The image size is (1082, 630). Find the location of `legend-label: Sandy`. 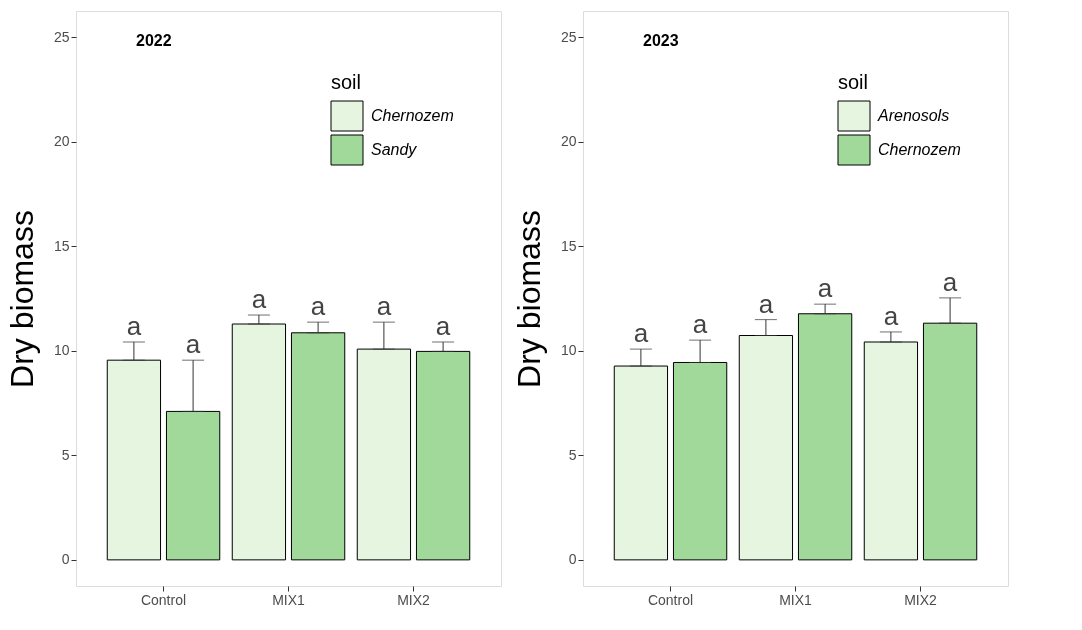

legend-label: Sandy is located at coordinates (394, 149).